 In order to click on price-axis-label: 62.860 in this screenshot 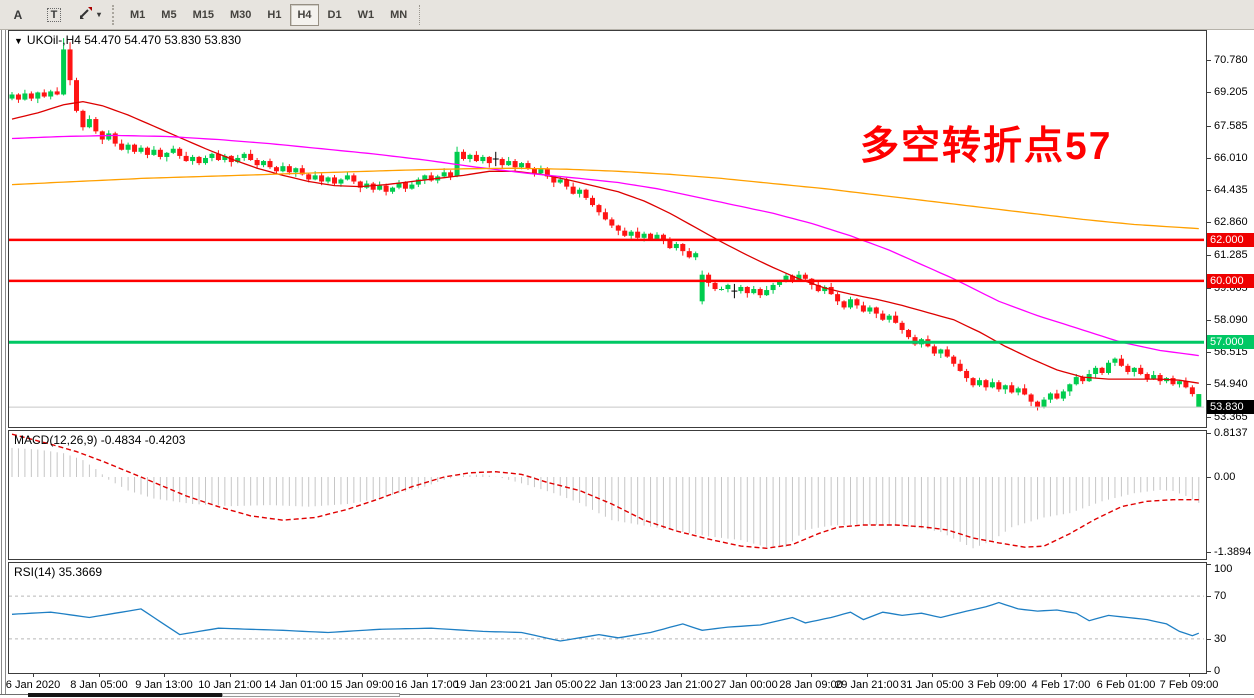, I will do `click(1231, 222)`.